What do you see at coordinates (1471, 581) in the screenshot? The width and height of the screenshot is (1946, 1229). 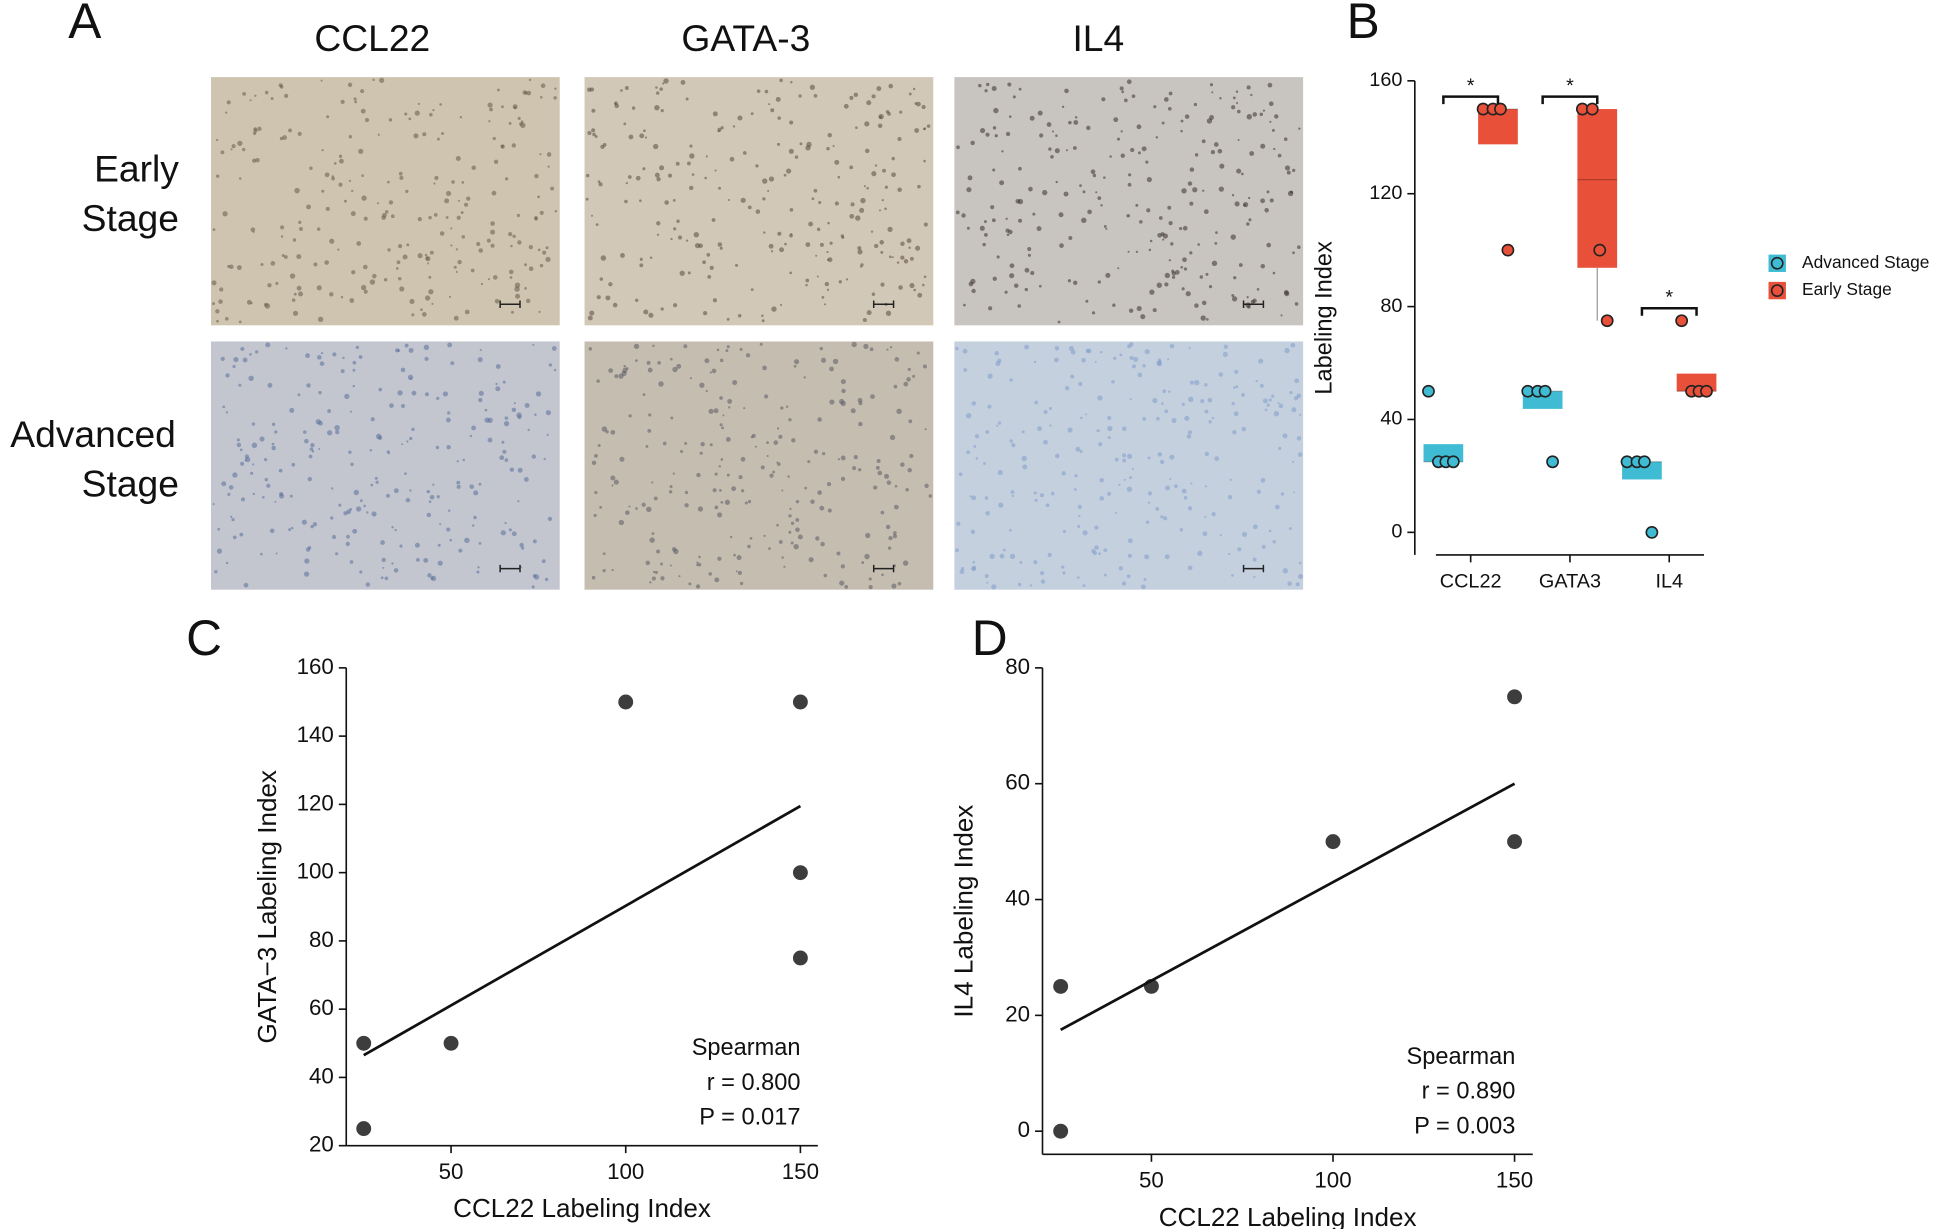 I see `x-tick-label: CCL22` at bounding box center [1471, 581].